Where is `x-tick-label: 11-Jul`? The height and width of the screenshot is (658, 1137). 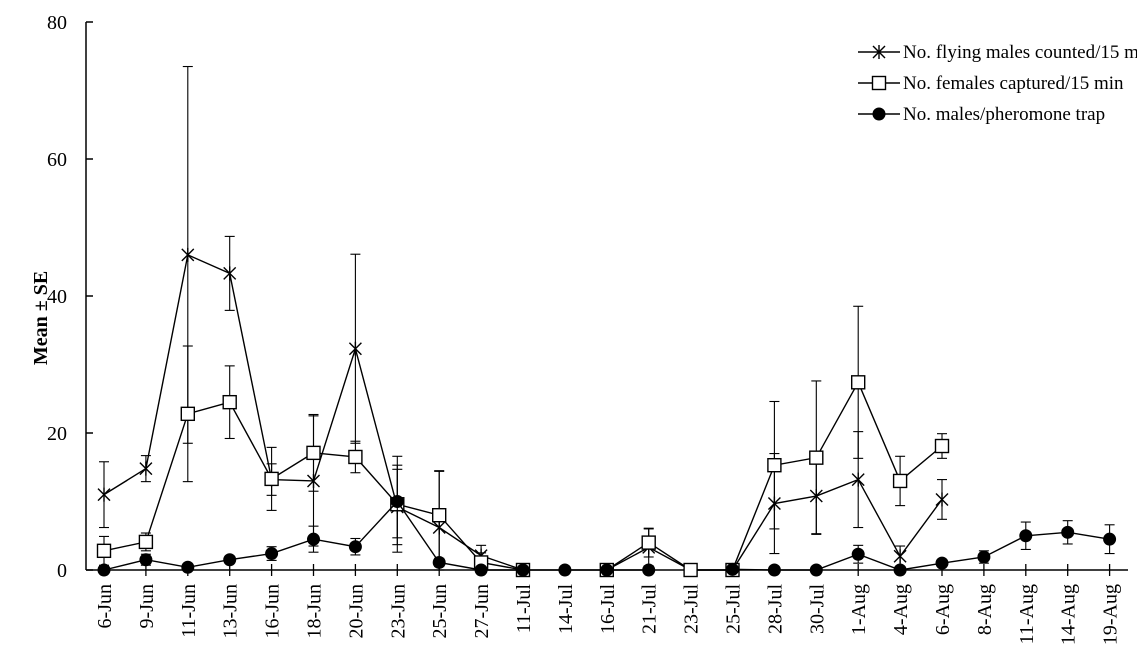 x-tick-label: 11-Jul is located at coordinates (524, 609).